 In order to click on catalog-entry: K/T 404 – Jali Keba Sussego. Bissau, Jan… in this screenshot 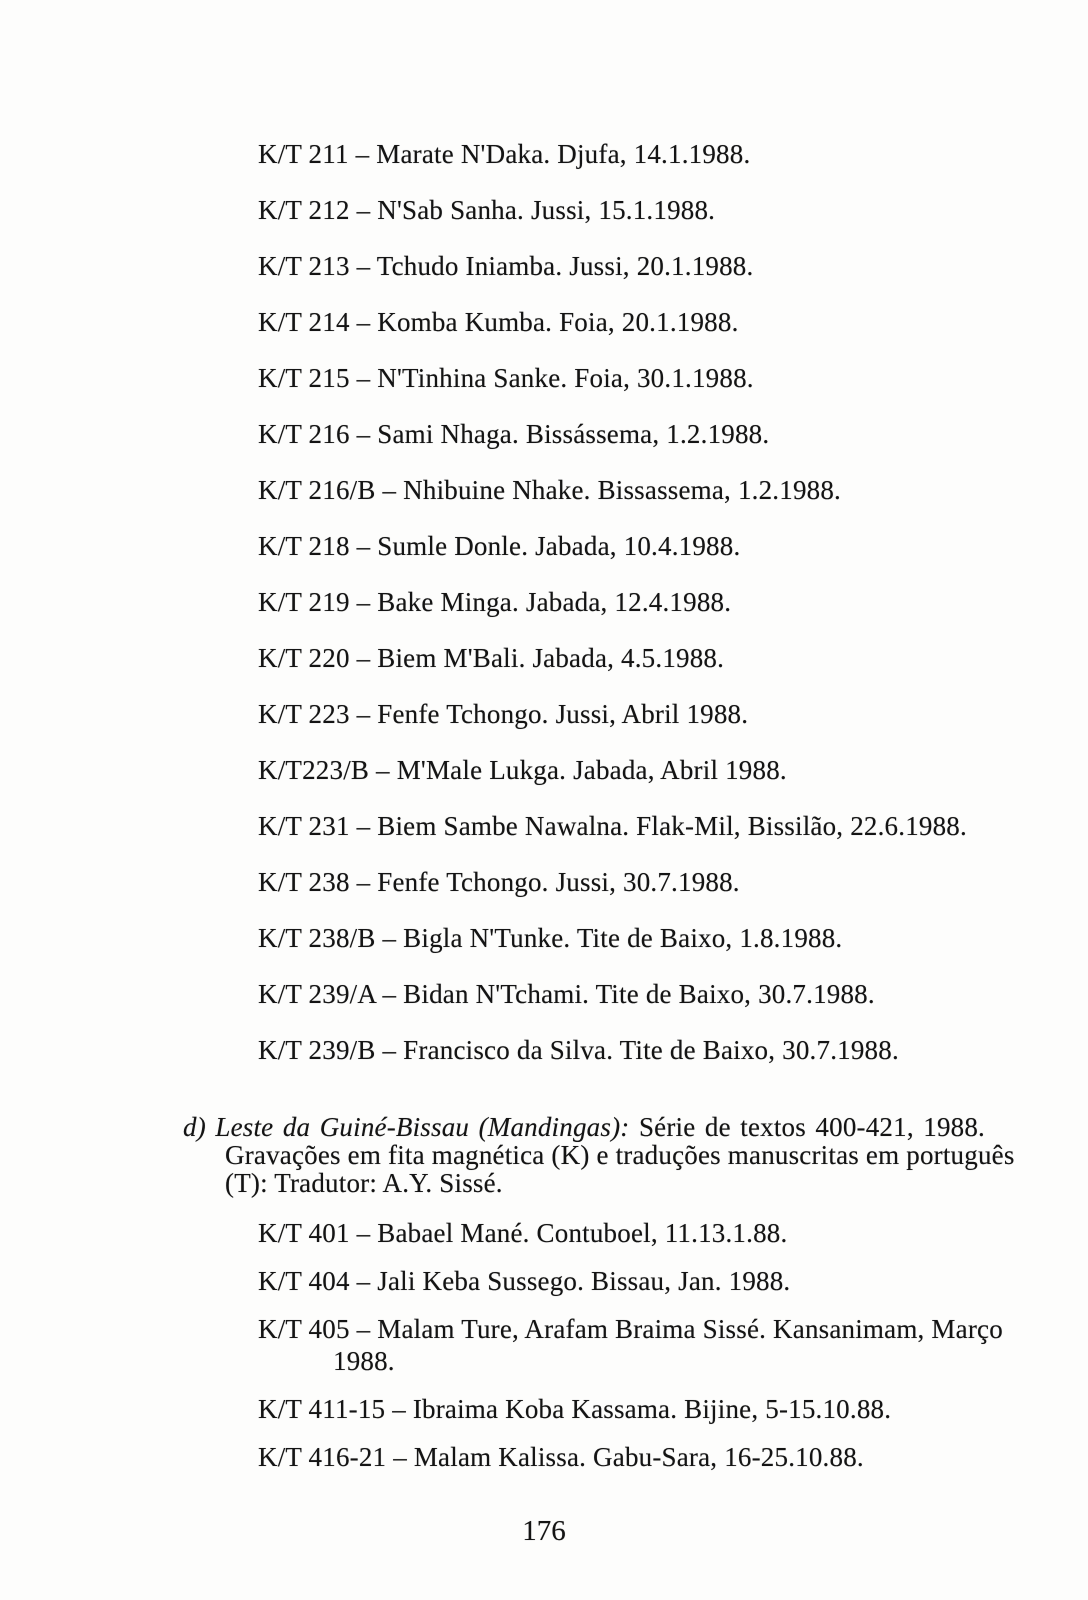, I will do `click(524, 1281)`.